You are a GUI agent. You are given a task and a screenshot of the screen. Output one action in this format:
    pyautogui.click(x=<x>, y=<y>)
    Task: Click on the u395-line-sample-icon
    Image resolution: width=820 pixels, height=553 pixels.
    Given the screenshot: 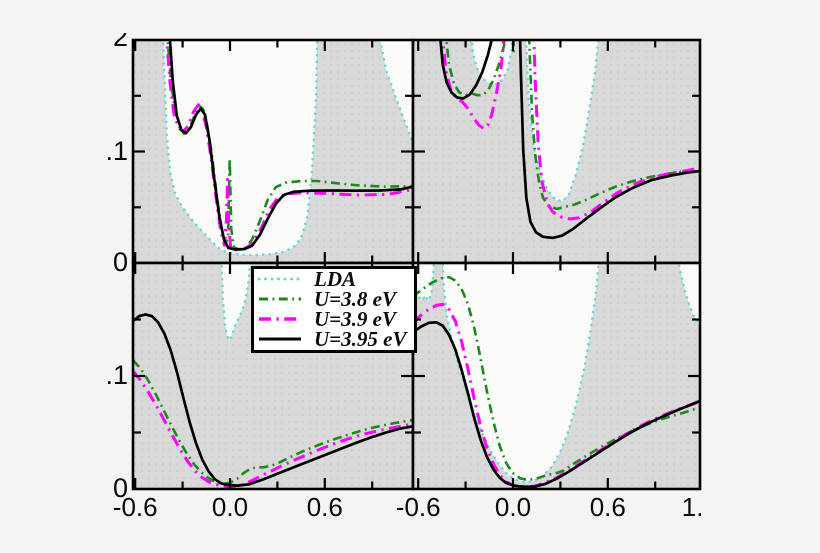 What is the action you would take?
    pyautogui.click(x=280, y=339)
    